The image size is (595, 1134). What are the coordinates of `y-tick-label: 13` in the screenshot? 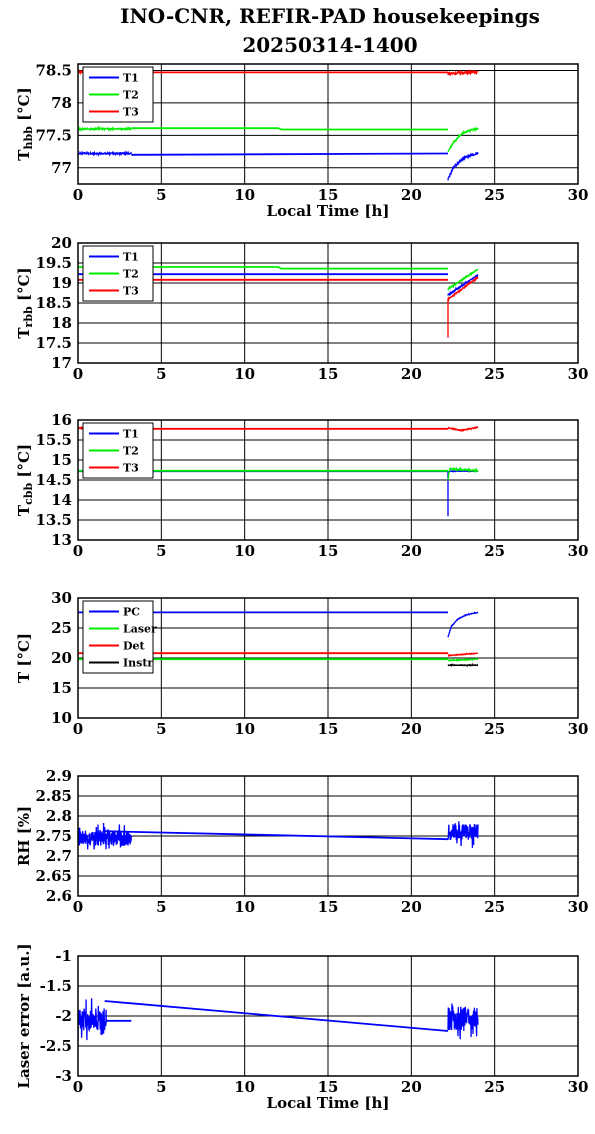 It's located at (61, 540).